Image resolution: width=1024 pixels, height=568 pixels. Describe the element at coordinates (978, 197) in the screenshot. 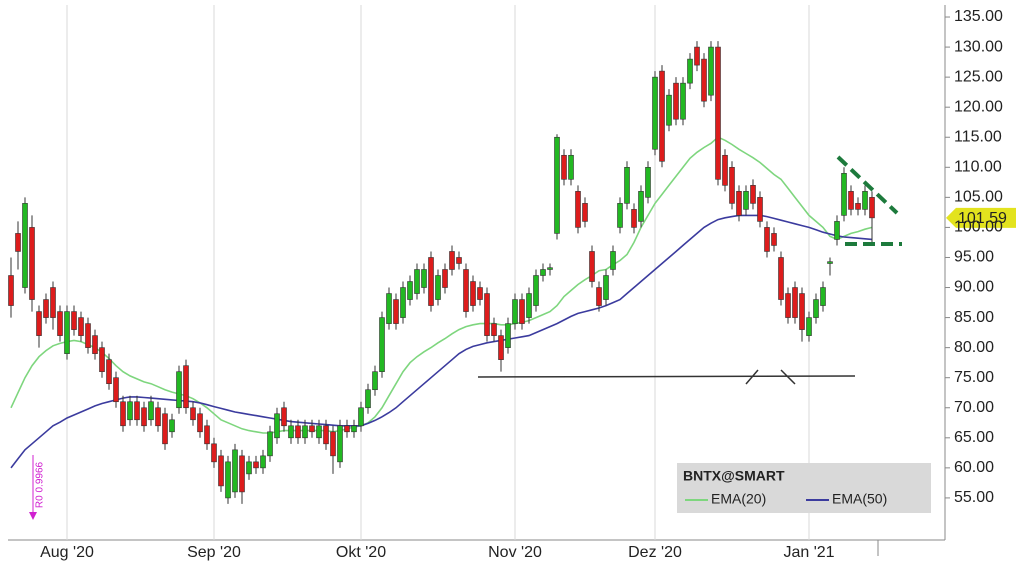

I see `y-tick-label: 105.00` at that location.